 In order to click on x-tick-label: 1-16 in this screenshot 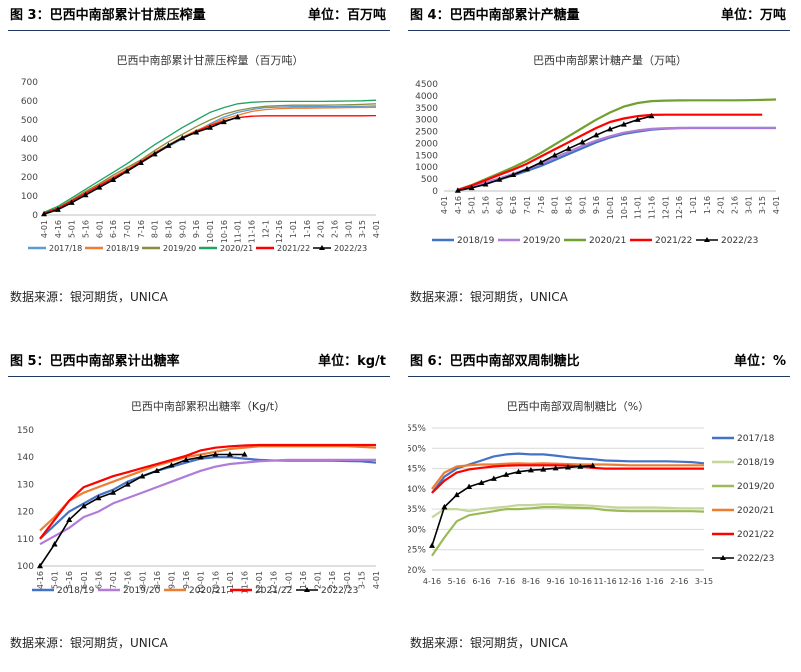, I will do `click(707, 205)`.